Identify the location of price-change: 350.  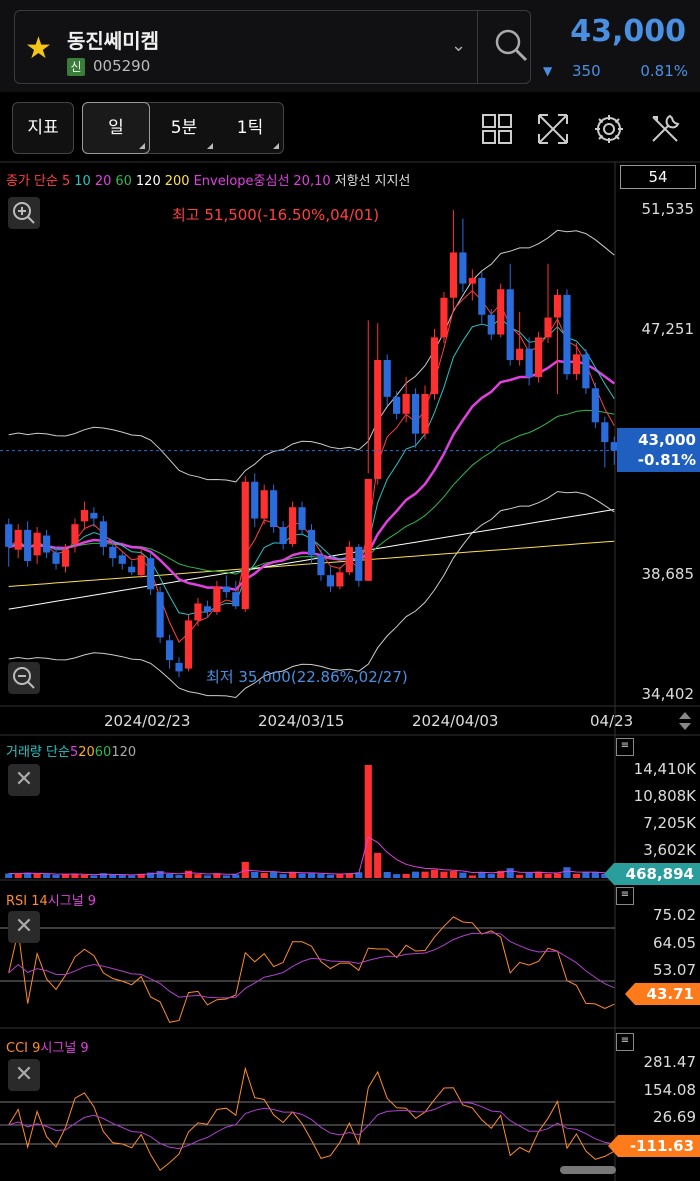
(586, 71).